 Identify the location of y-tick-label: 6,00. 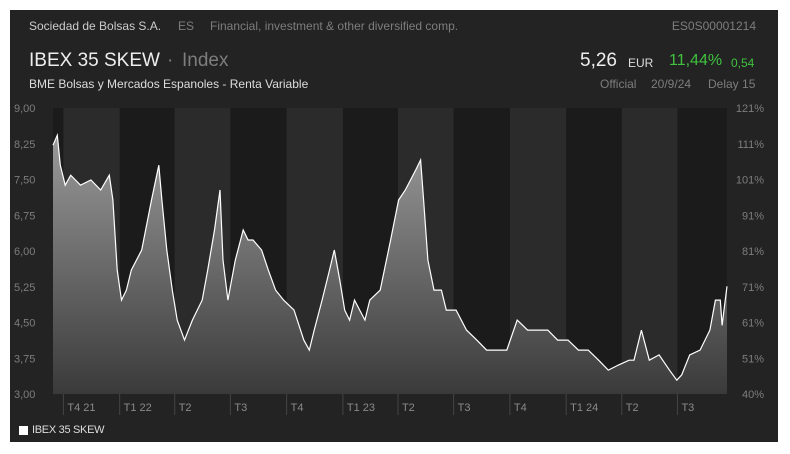
(24, 252).